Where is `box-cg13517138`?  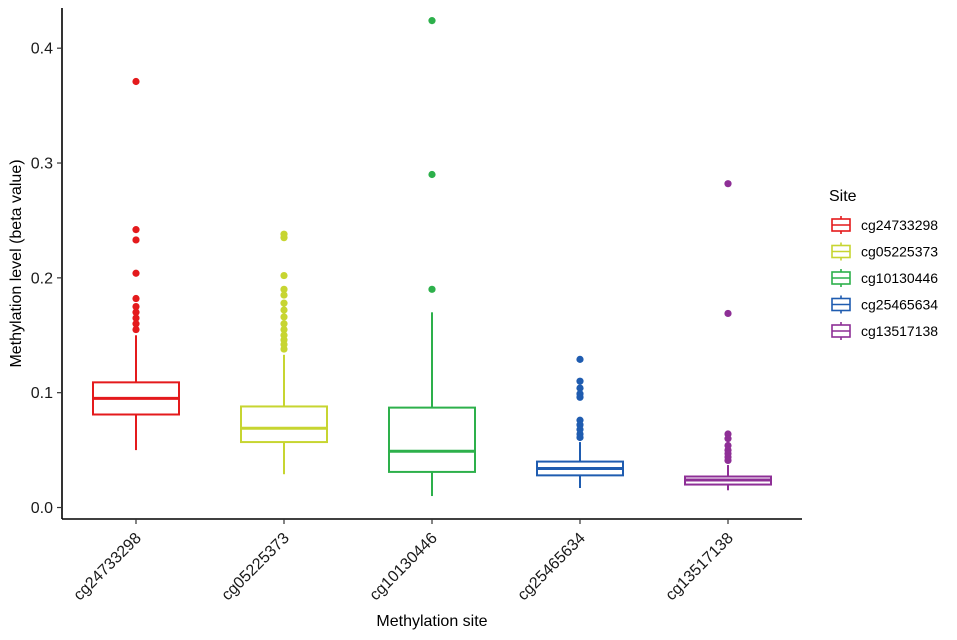
box-cg13517138 is located at coordinates (728, 335).